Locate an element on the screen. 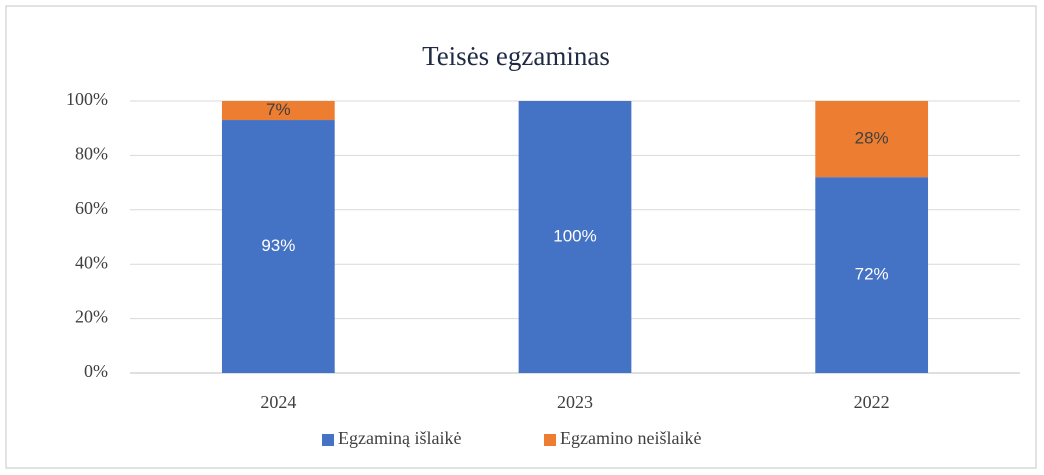 The image size is (1044, 475). y-tick-label: 80% is located at coordinates (91, 154).